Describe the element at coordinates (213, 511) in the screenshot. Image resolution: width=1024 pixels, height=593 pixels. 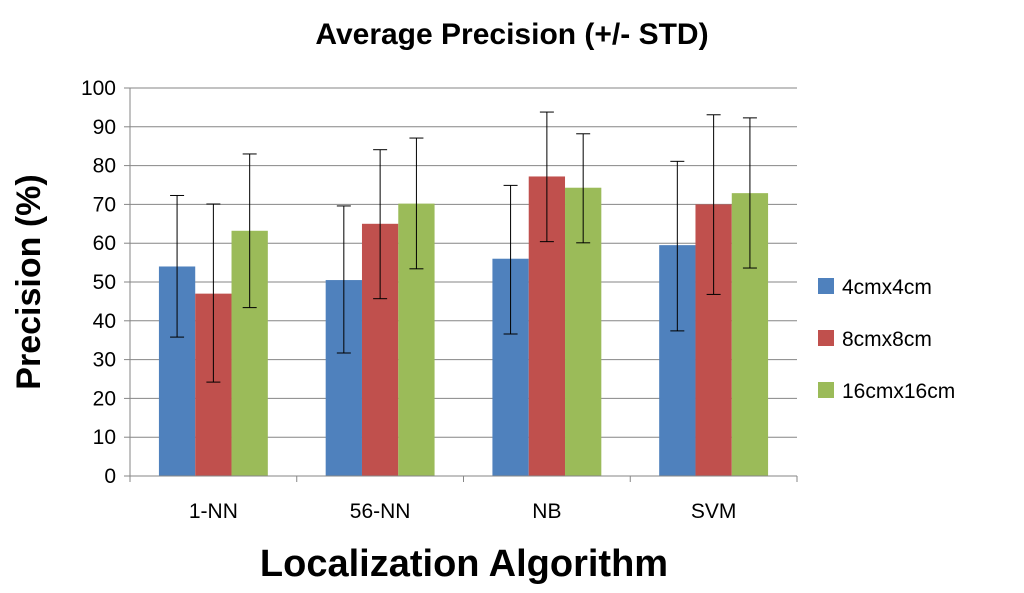
I see `x-tick-label: 1-NN` at that location.